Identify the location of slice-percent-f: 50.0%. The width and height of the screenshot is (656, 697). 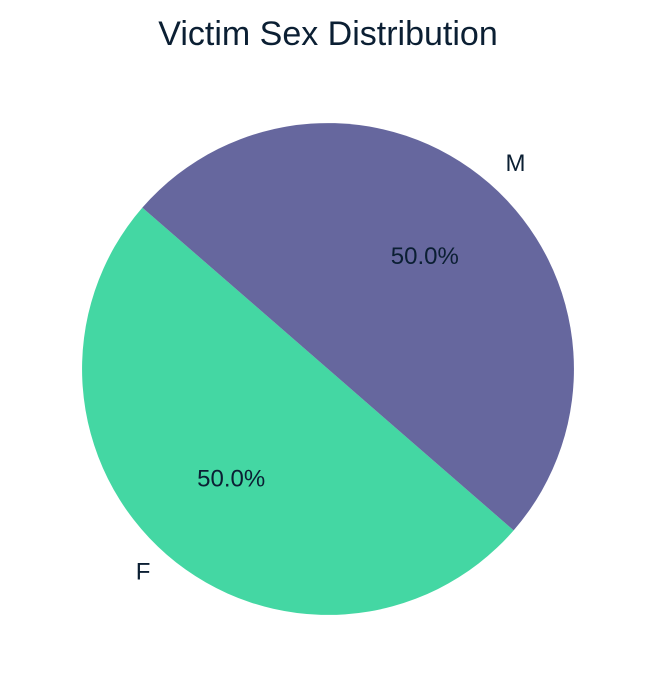
(231, 479).